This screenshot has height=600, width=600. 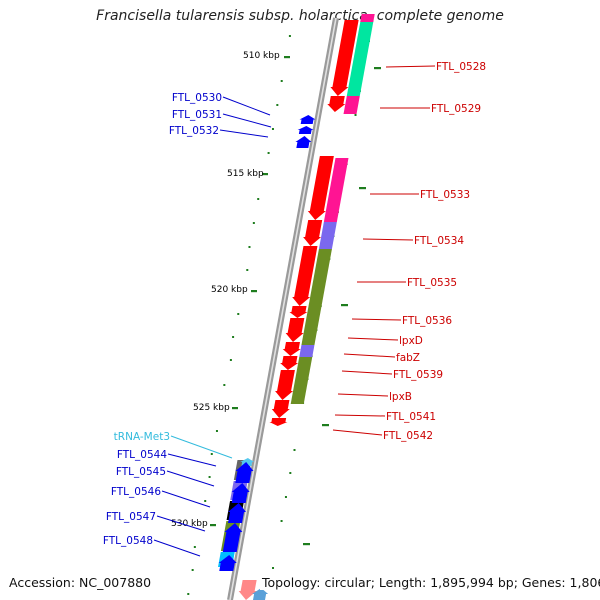 I want to click on gene-label-ftl_0530: FTL_0530, so click(x=197, y=98).